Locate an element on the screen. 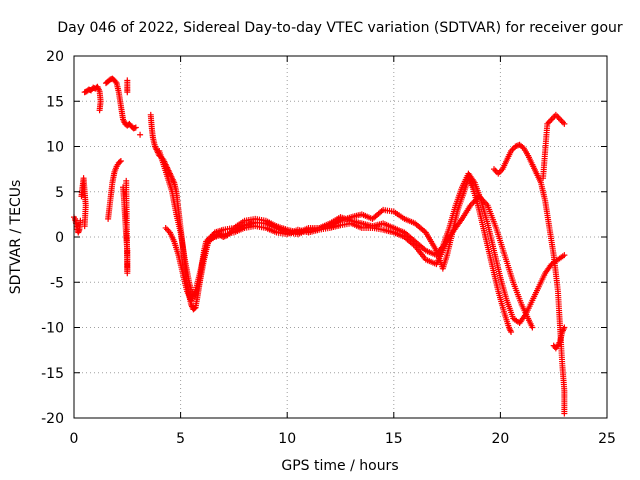  x-tick-label: 0 is located at coordinates (74, 439).